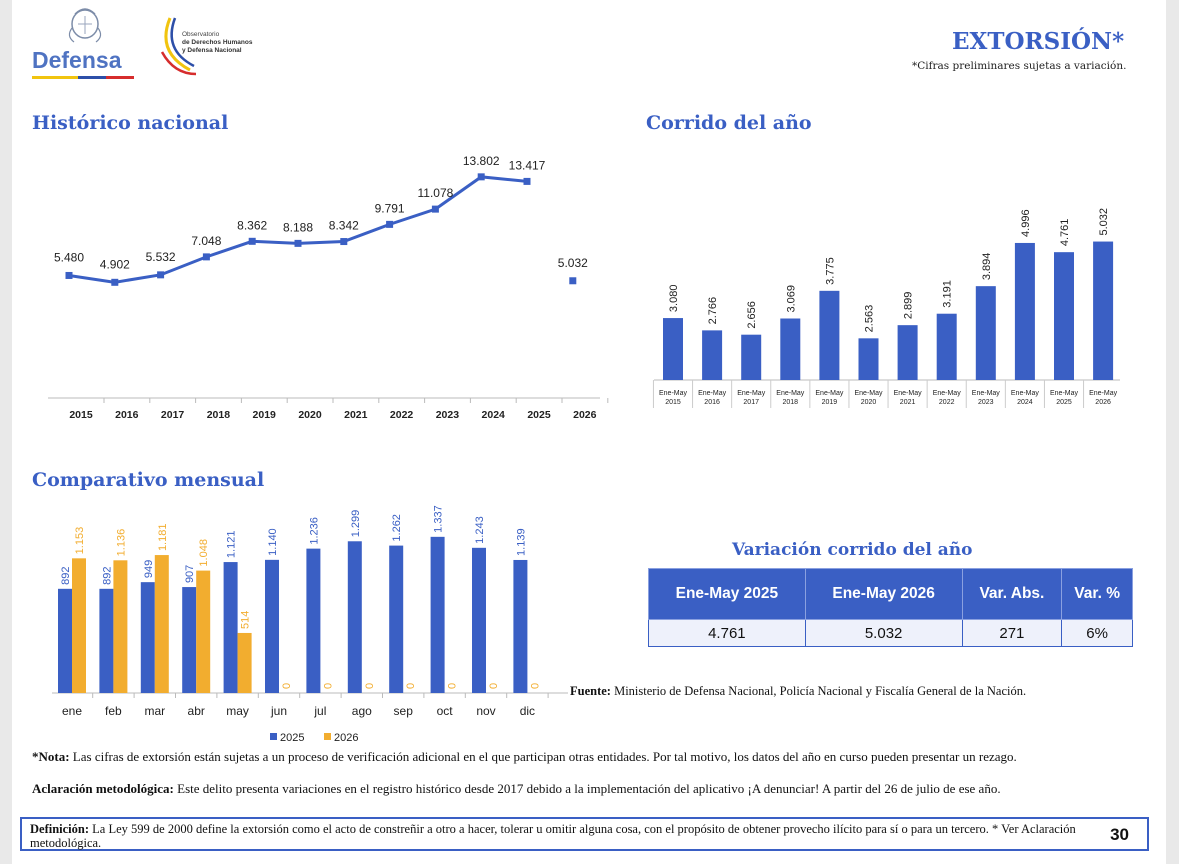 This screenshot has width=1179, height=864. What do you see at coordinates (1065, 233) in the screenshot?
I see `data-label: 4.761` at bounding box center [1065, 233].